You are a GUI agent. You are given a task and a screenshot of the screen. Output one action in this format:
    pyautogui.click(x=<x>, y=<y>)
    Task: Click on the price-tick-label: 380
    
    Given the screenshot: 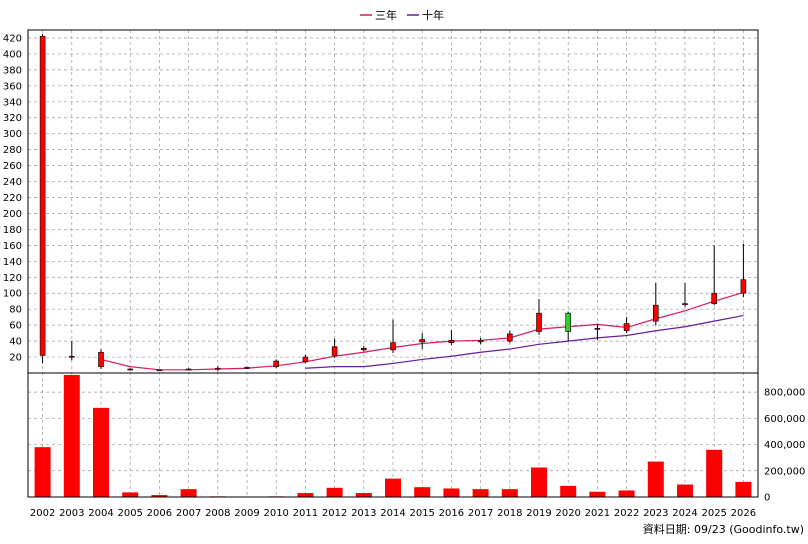 What is the action you would take?
    pyautogui.click(x=12, y=70)
    